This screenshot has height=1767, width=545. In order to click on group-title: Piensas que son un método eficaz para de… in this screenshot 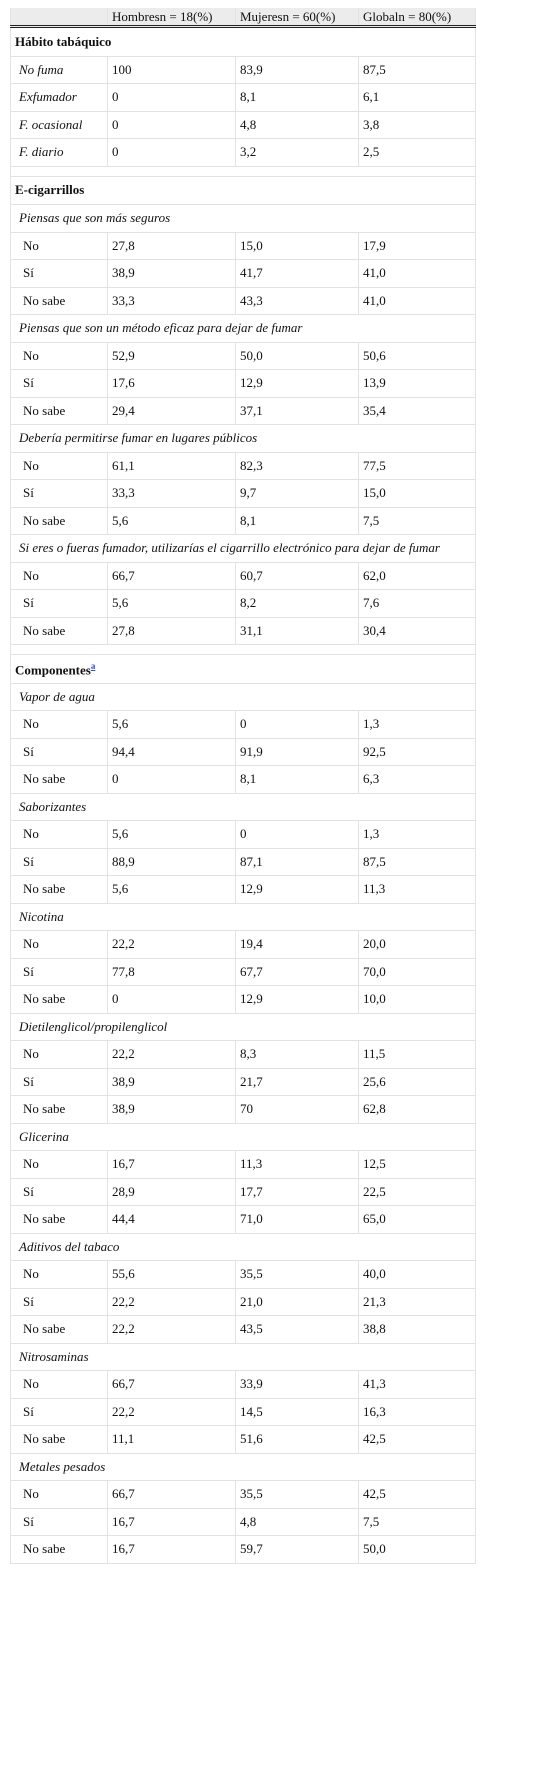, I will do `click(243, 328)`.